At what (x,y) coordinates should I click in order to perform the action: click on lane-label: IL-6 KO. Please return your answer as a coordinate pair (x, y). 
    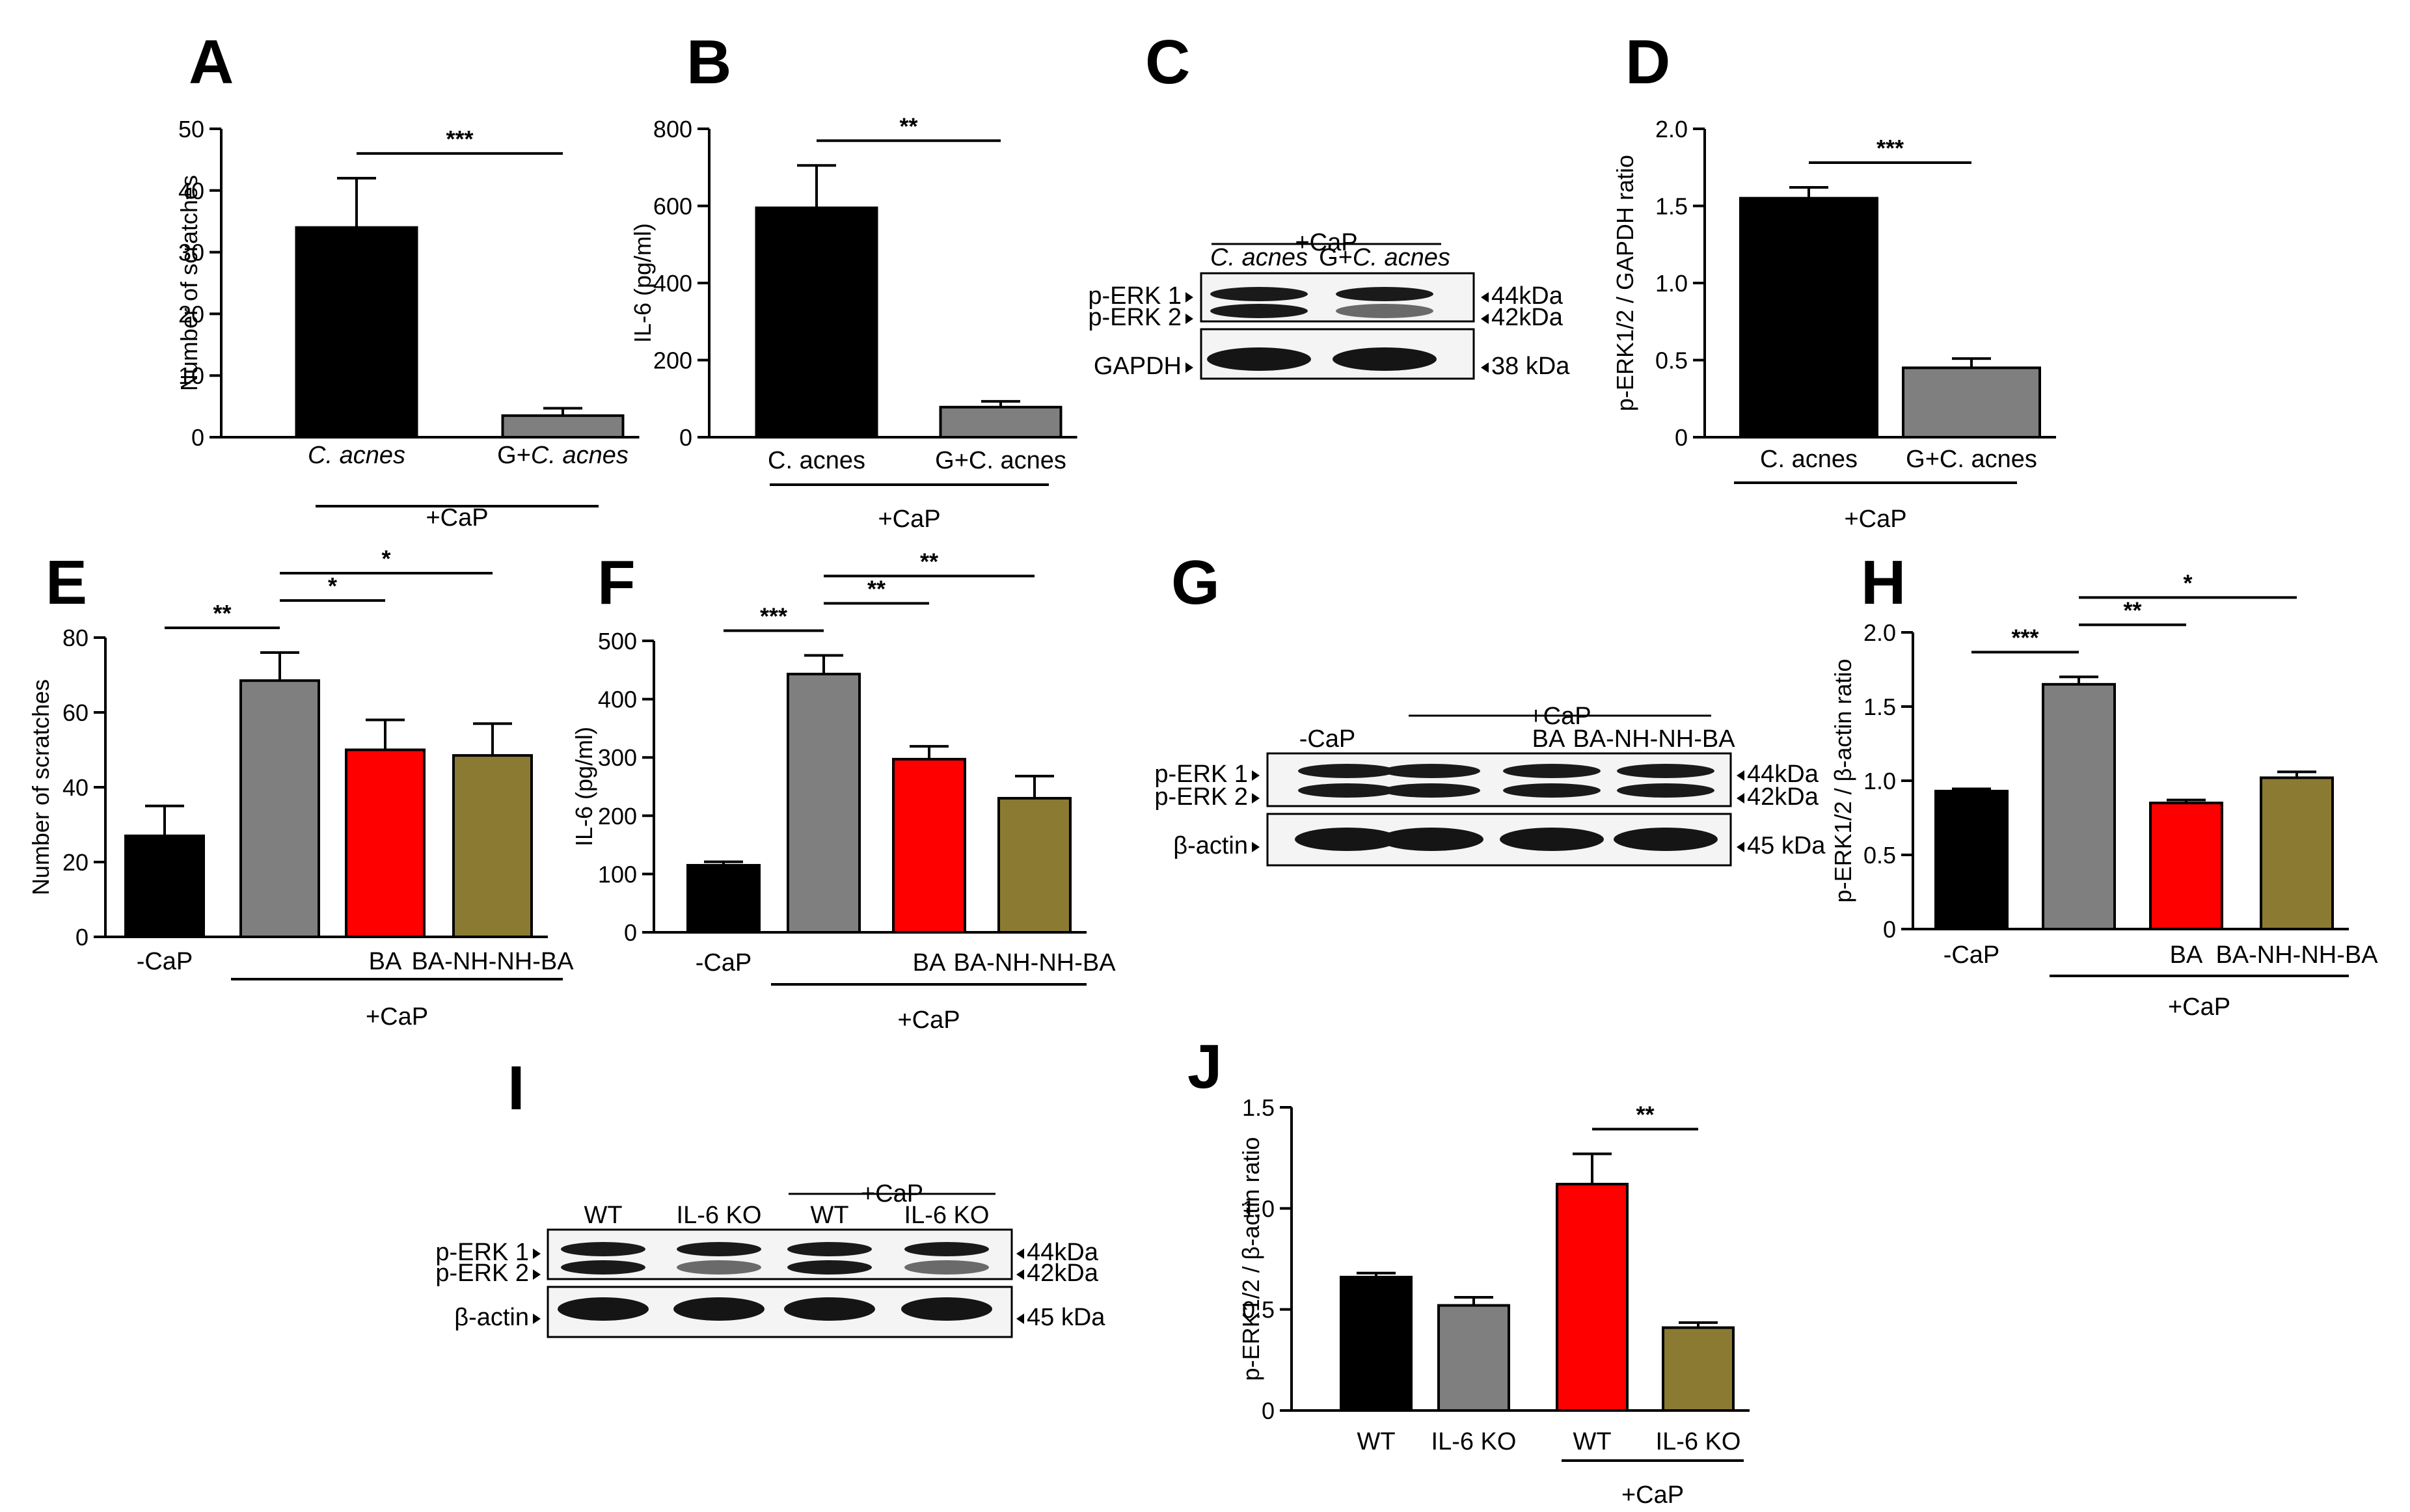
    Looking at the image, I should click on (719, 1215).